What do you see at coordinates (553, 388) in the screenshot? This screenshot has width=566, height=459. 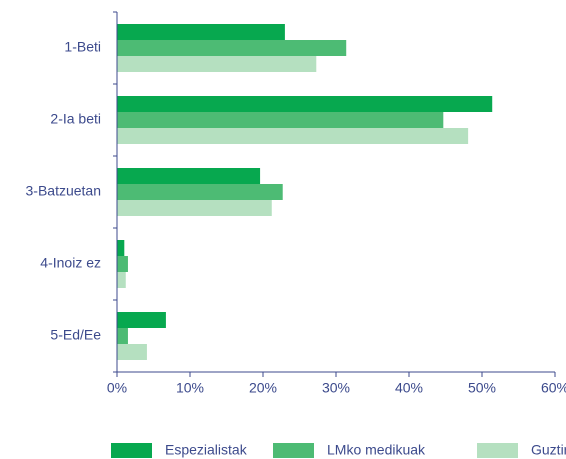 I see `x-tick-label: 60%` at bounding box center [553, 388].